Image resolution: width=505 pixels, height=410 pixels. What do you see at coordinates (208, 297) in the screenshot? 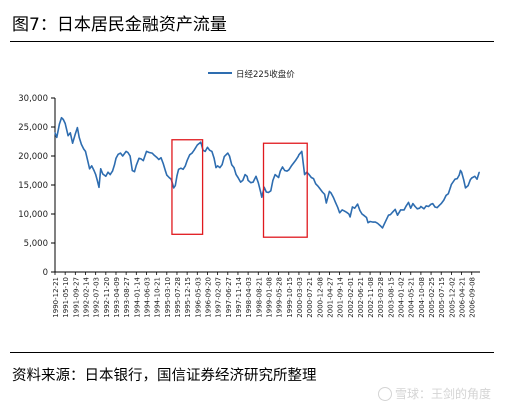
I see `x-tick-label: 1996-09-20` at bounding box center [208, 297].